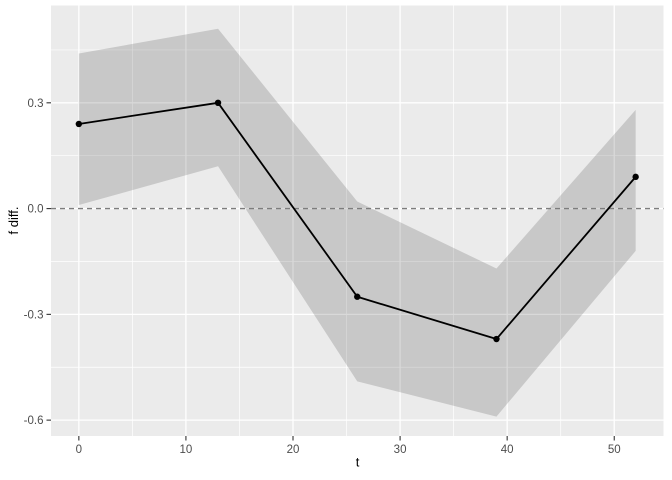 Image resolution: width=672 pixels, height=480 pixels. Describe the element at coordinates (36, 210) in the screenshot. I see `y-tick-label: 0.0` at that location.